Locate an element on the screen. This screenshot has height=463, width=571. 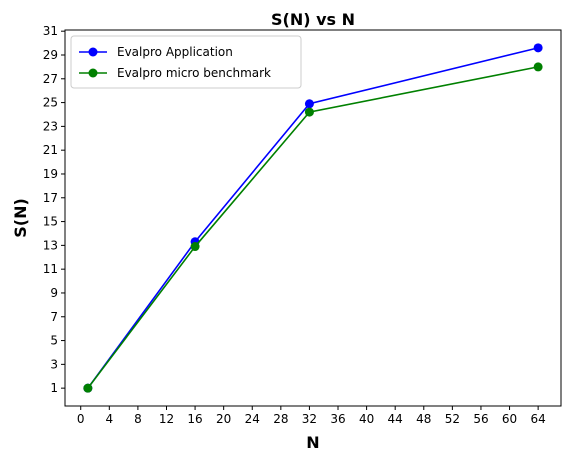
y-tick-label: 23 is located at coordinates (50, 126).